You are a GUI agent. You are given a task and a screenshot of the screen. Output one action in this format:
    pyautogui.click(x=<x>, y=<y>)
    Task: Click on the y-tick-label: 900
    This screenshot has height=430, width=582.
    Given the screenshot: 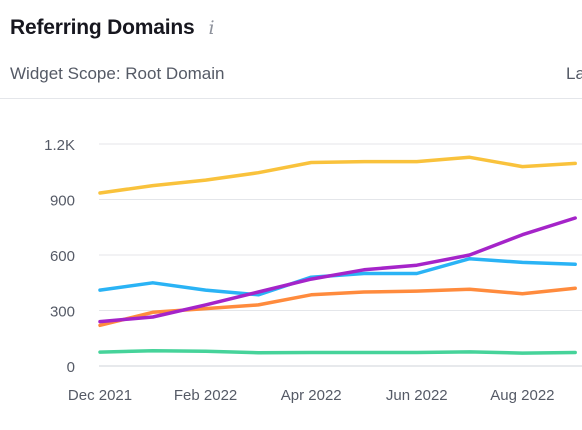 What is the action you would take?
    pyautogui.click(x=62, y=201)
    